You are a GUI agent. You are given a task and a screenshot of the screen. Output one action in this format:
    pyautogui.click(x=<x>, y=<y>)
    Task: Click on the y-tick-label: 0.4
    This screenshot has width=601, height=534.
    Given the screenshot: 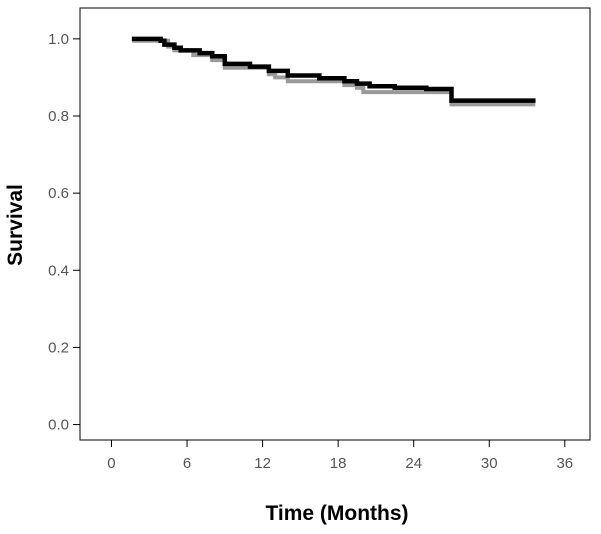 What is the action you would take?
    pyautogui.click(x=58, y=270)
    